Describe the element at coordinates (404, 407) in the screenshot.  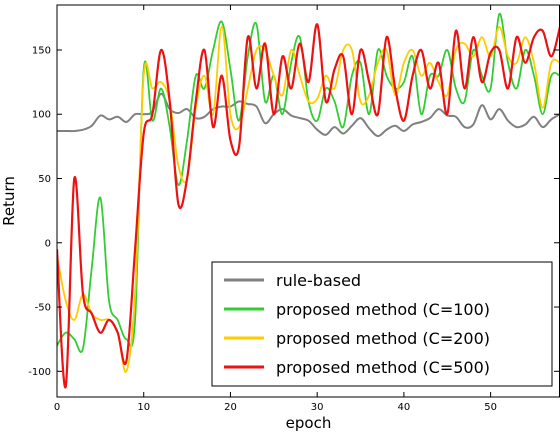
I see `x-tick-label: 40` at that location.